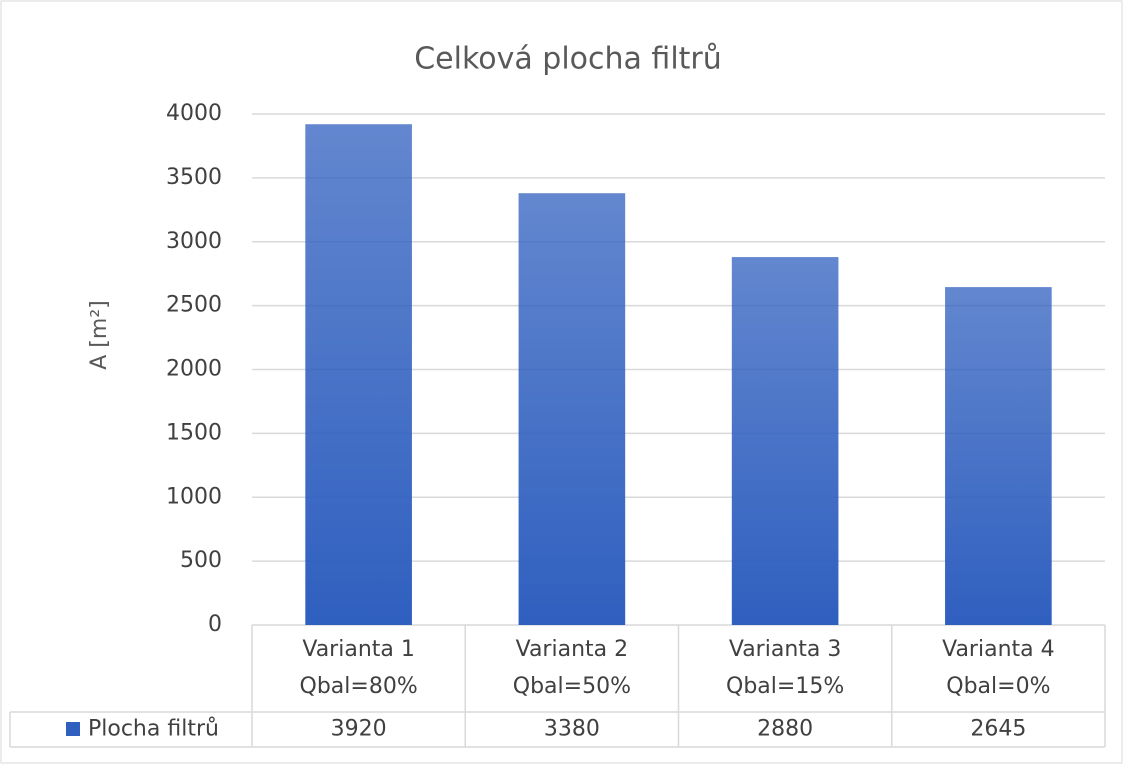  I want to click on legend-label: Plocha filtrů, so click(153, 729).